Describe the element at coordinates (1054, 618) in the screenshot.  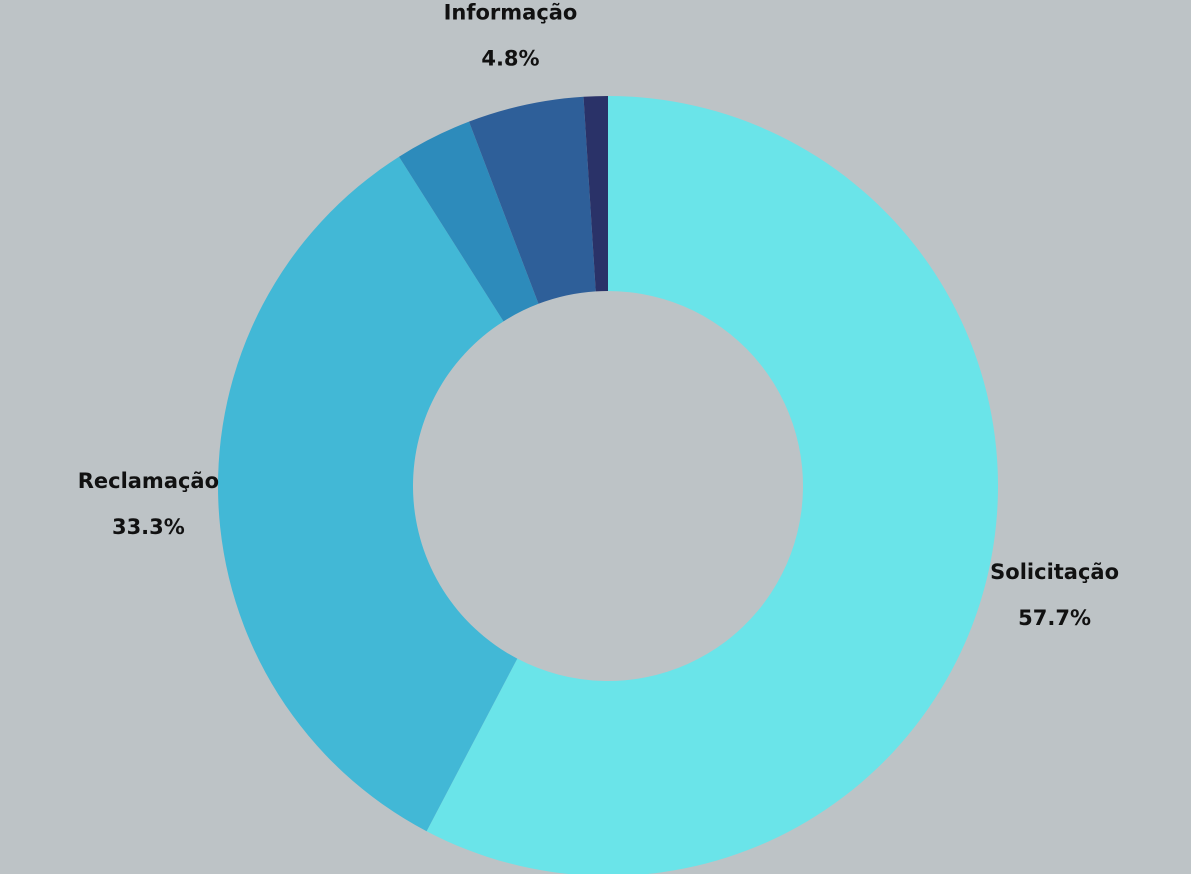
I see `slice-value: 57.7%` at that location.